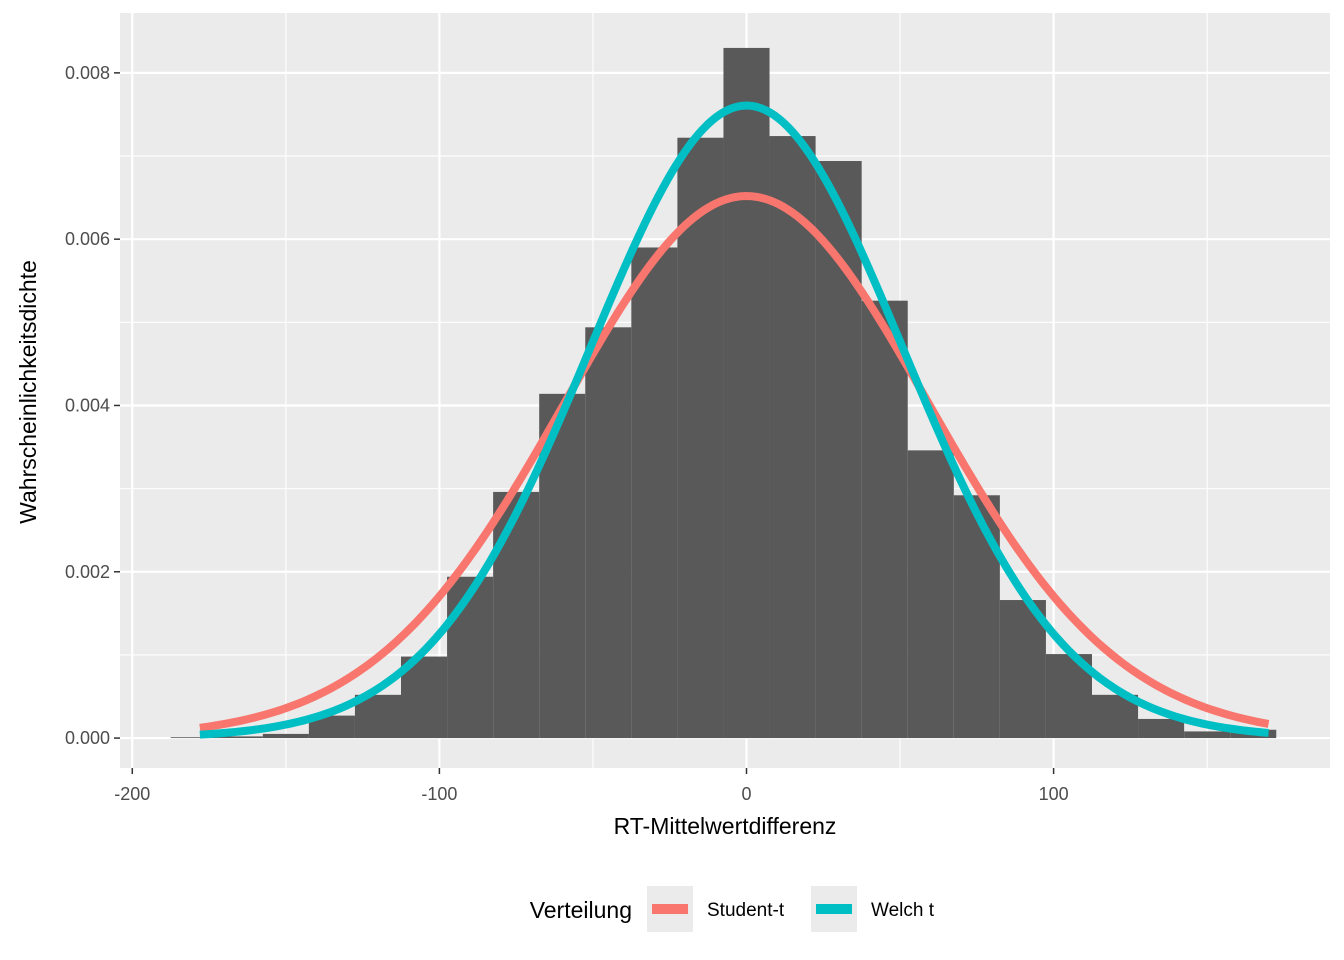 The height and width of the screenshot is (960, 1344). I want to click on legend-title: Verteilung, so click(581, 910).